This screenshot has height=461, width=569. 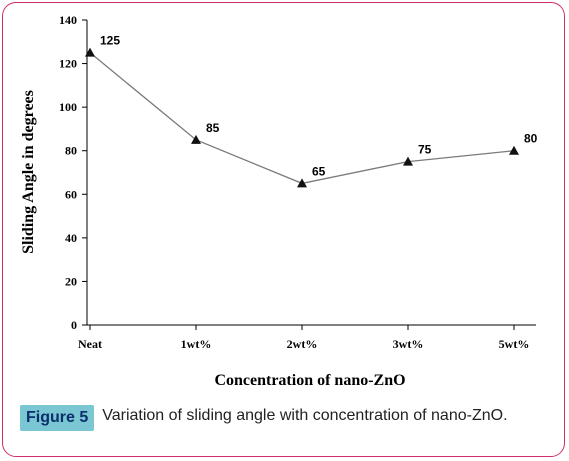 I want to click on x-tick-label: 2wt%, so click(x=302, y=344).